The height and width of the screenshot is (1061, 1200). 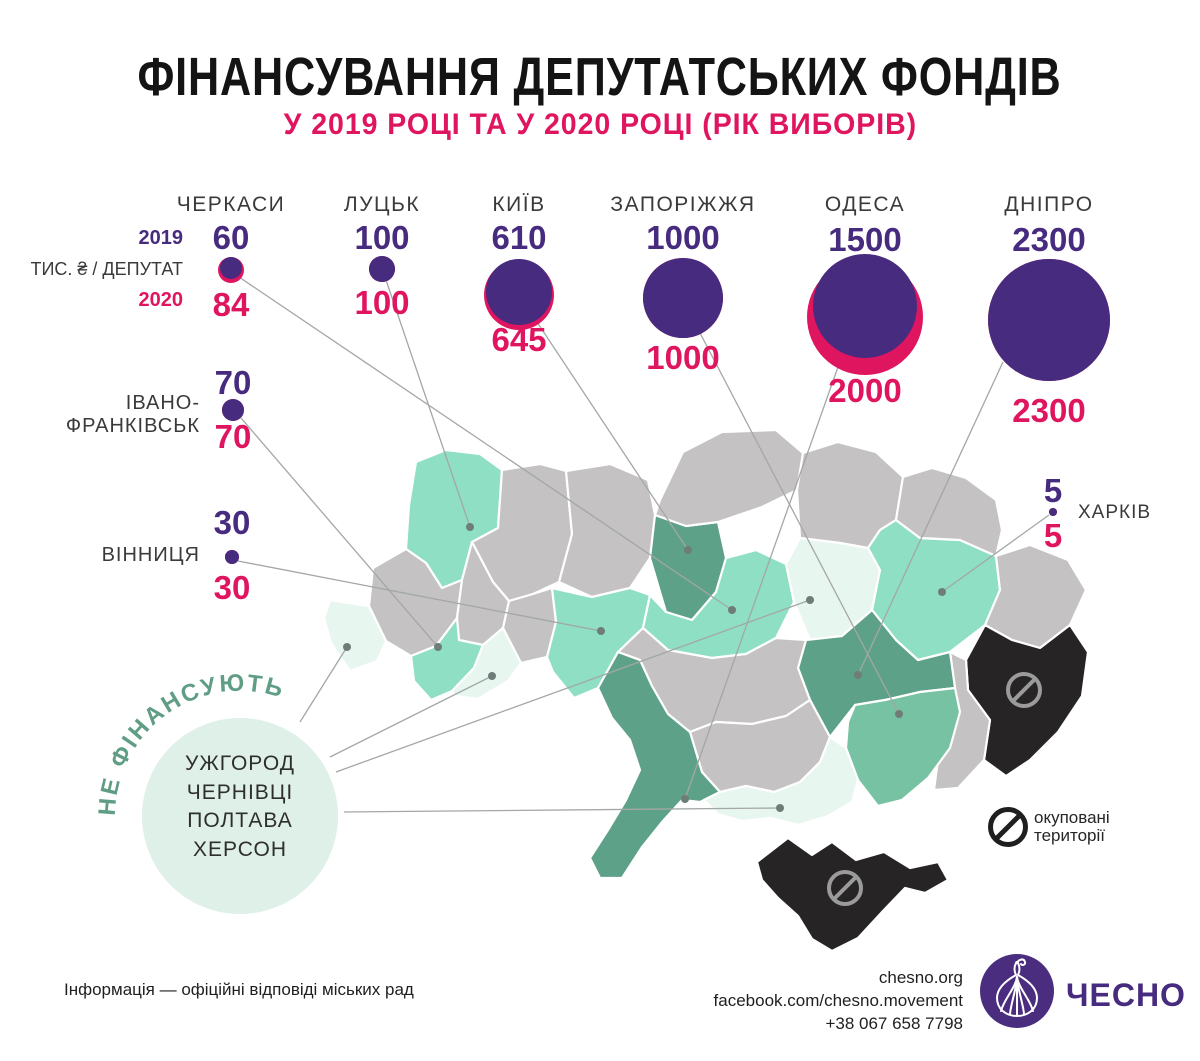 What do you see at coordinates (150, 555) in the screenshot?
I see `city-label-vinnytsia: ВІННИЦЯ` at bounding box center [150, 555].